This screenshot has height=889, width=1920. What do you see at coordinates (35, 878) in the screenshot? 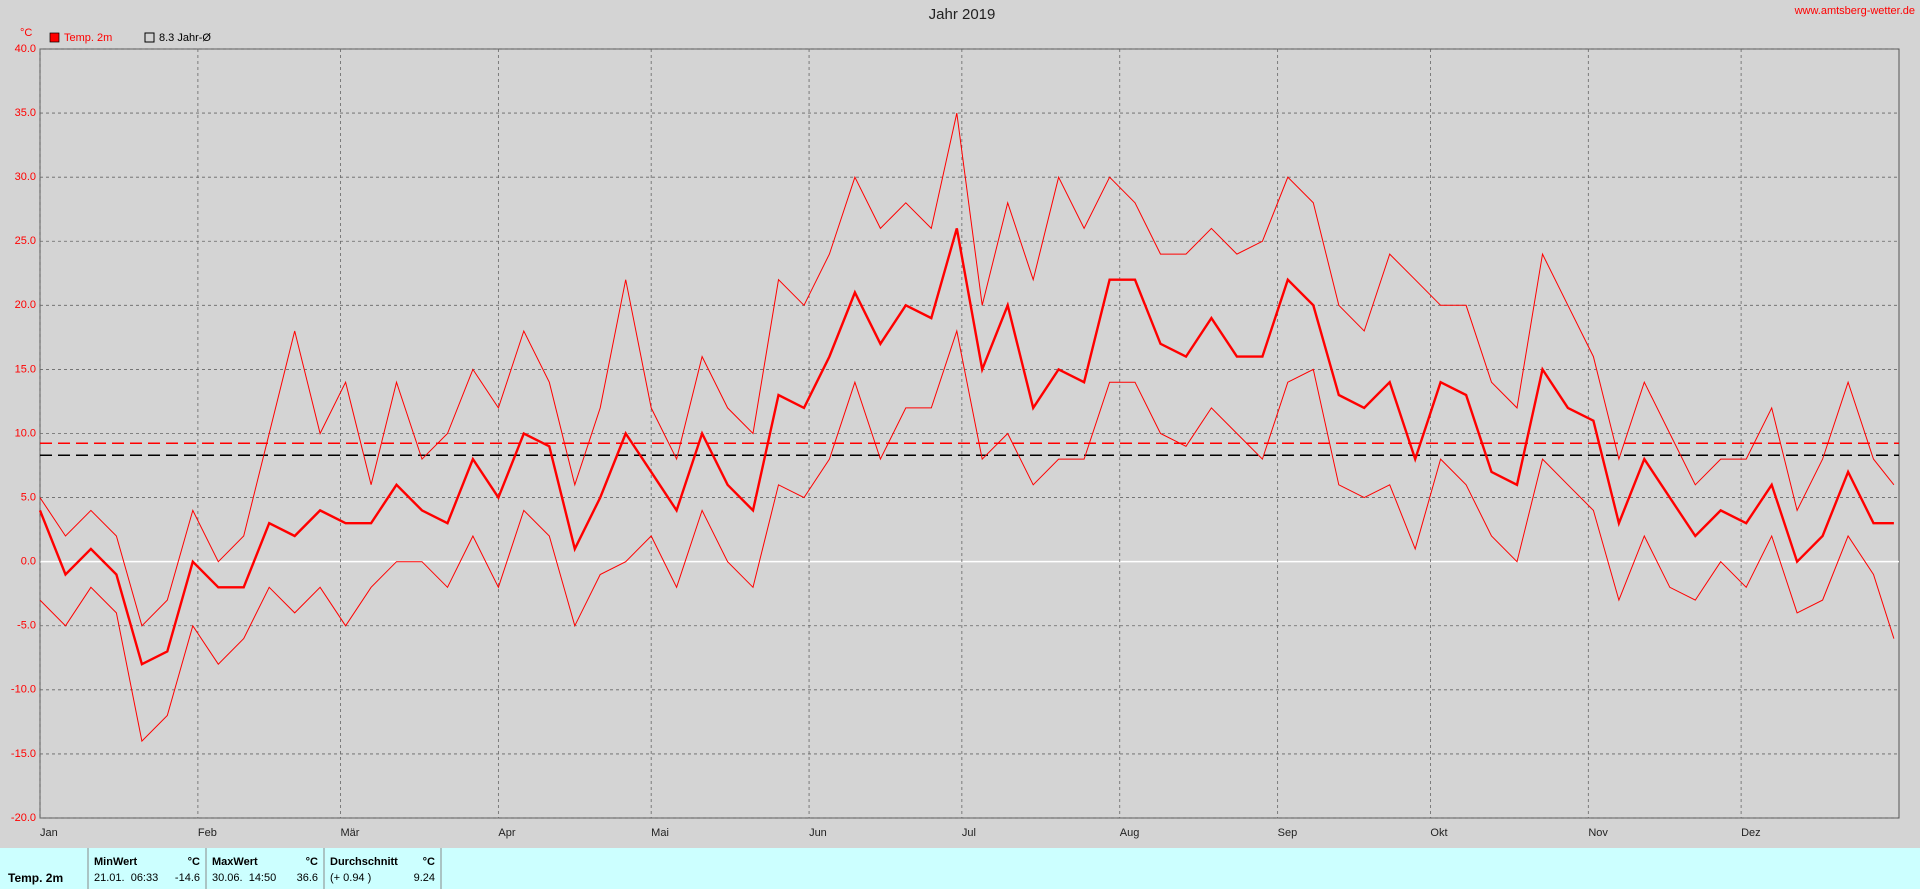
I see `stats-label: Temp. 2m` at bounding box center [35, 878].